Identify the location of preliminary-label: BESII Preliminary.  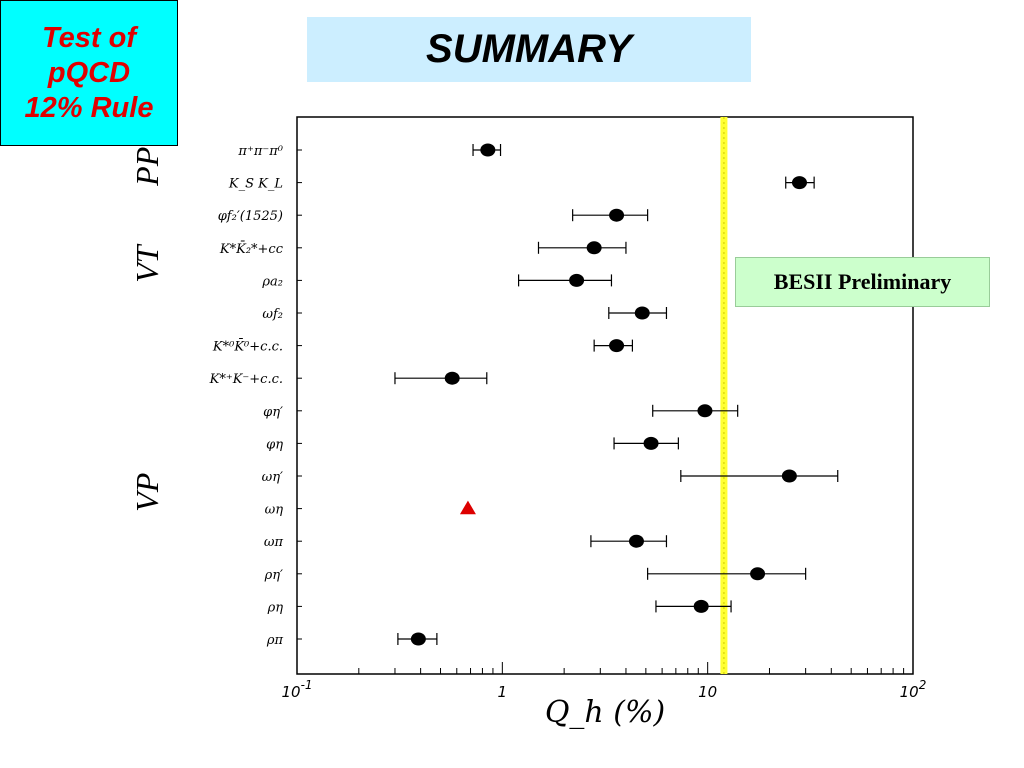
(862, 282).